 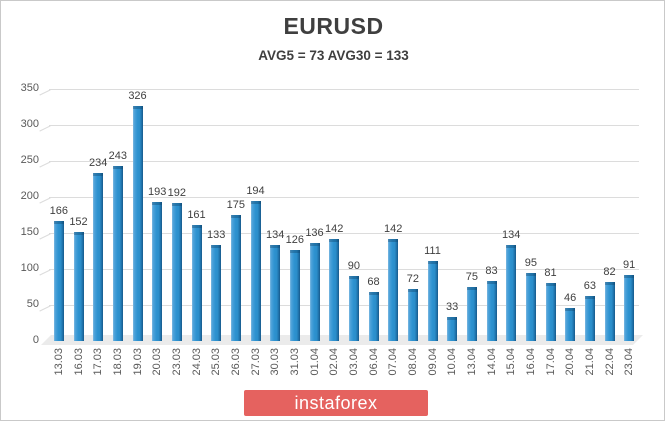 What do you see at coordinates (314, 292) in the screenshot?
I see `bar-01.04` at bounding box center [314, 292].